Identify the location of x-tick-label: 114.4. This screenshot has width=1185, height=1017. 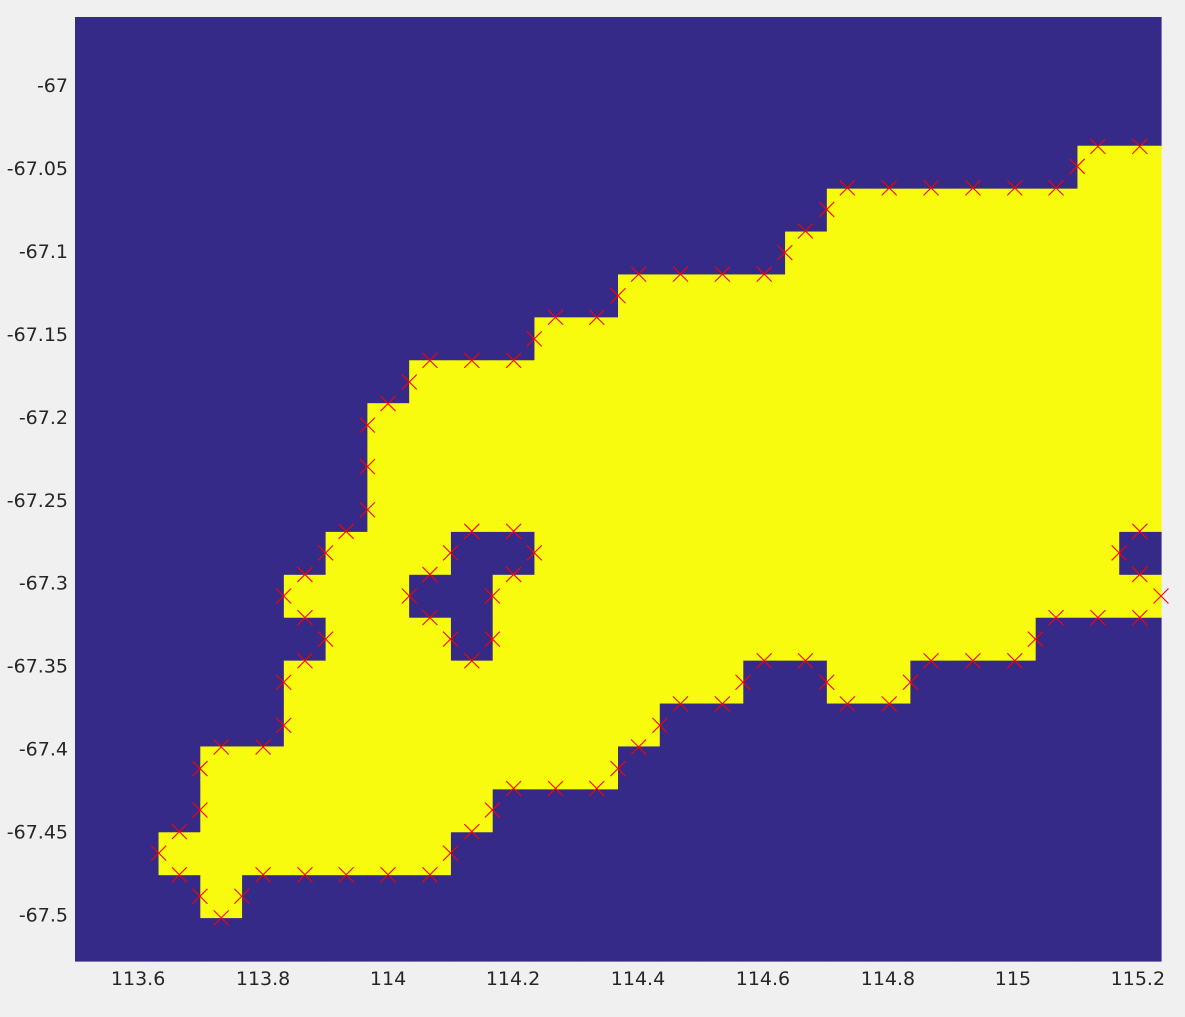
(638, 979).